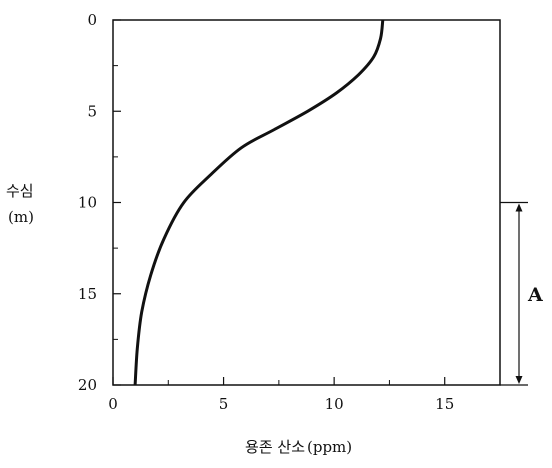 The image size is (552, 468). What do you see at coordinates (519, 207) in the screenshot?
I see `annotation-arrowhead-up` at bounding box center [519, 207].